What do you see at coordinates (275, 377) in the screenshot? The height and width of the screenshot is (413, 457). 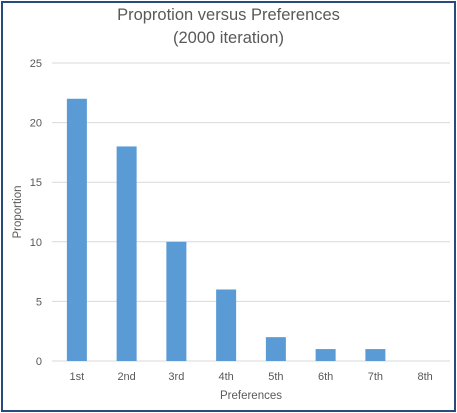 I see `x-tick-label: 5th` at bounding box center [275, 377].